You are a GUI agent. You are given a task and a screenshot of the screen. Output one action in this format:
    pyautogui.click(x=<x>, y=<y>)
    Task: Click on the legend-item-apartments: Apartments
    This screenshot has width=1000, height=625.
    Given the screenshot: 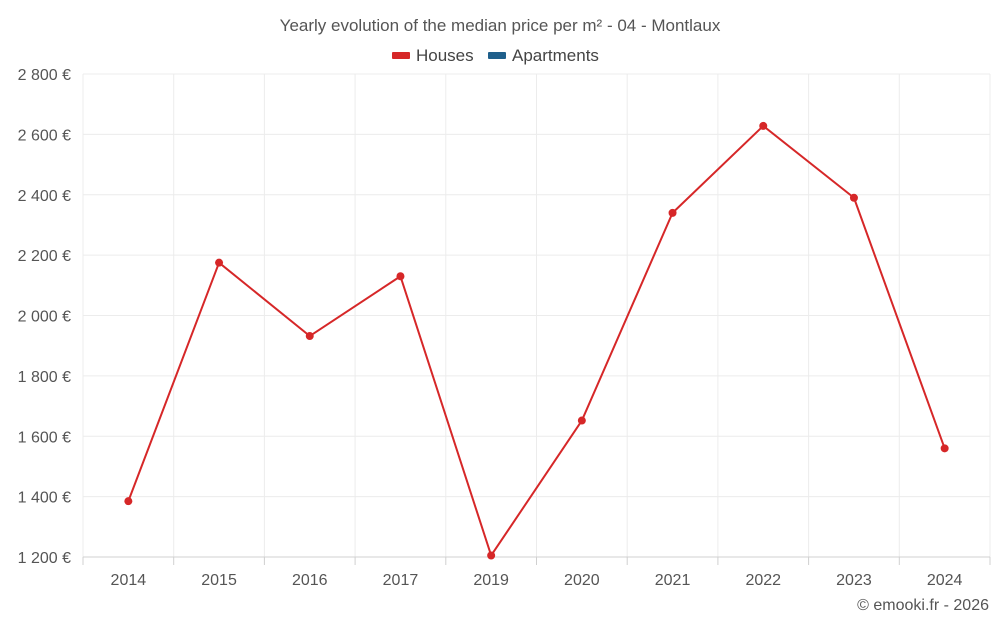 What is the action you would take?
    pyautogui.click(x=543, y=55)
    